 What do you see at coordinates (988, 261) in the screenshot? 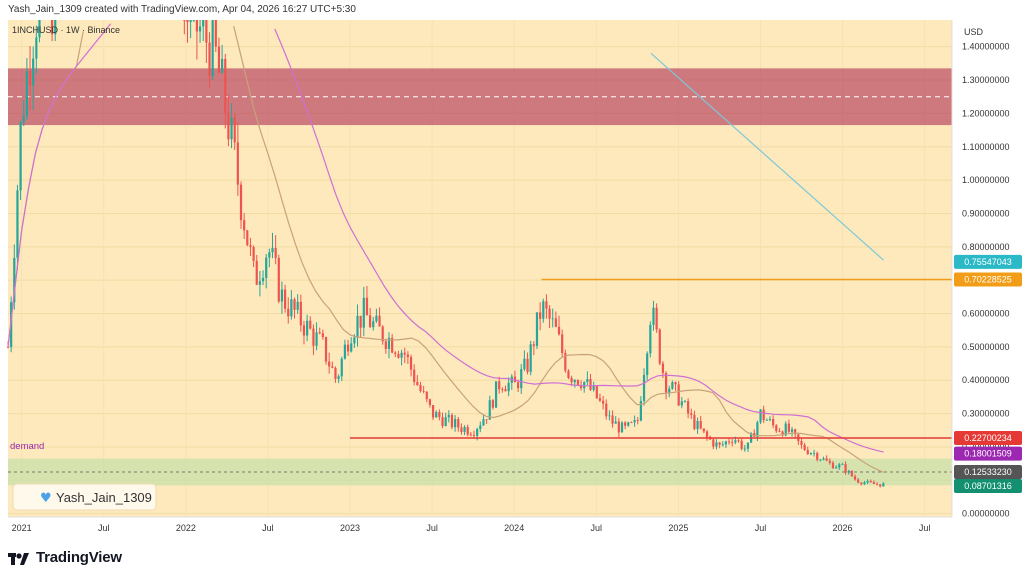
I see `price-badge: 0.75547043` at bounding box center [988, 261].